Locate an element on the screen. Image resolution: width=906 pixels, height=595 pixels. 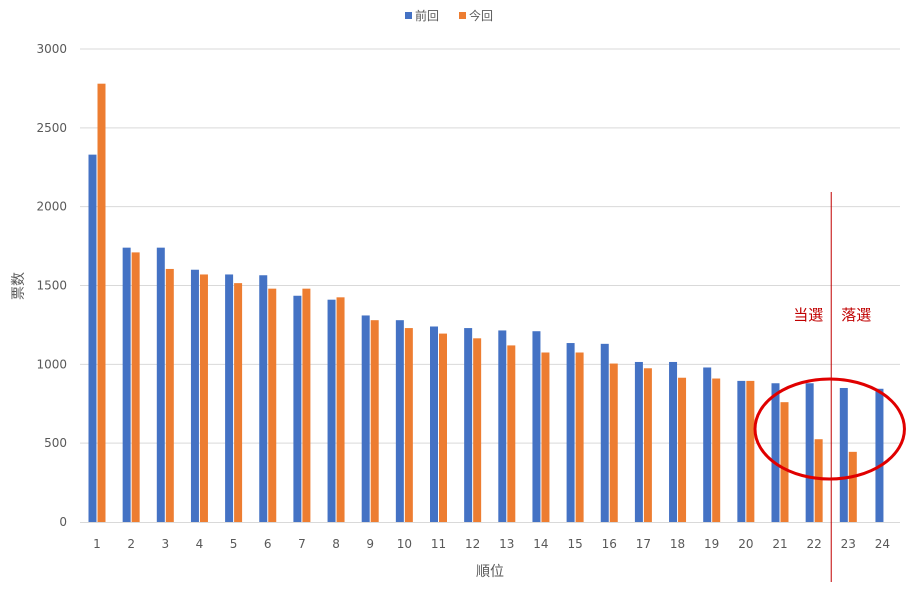
x-tick-label: 14 is located at coordinates (540, 544).